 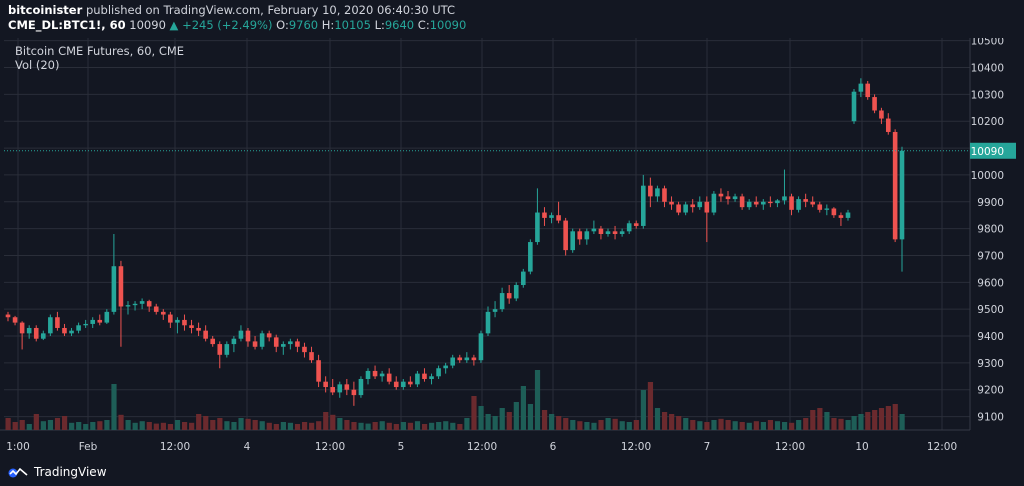 What do you see at coordinates (45, 10) in the screenshot?
I see `author-name: bitcoinister` at bounding box center [45, 10].